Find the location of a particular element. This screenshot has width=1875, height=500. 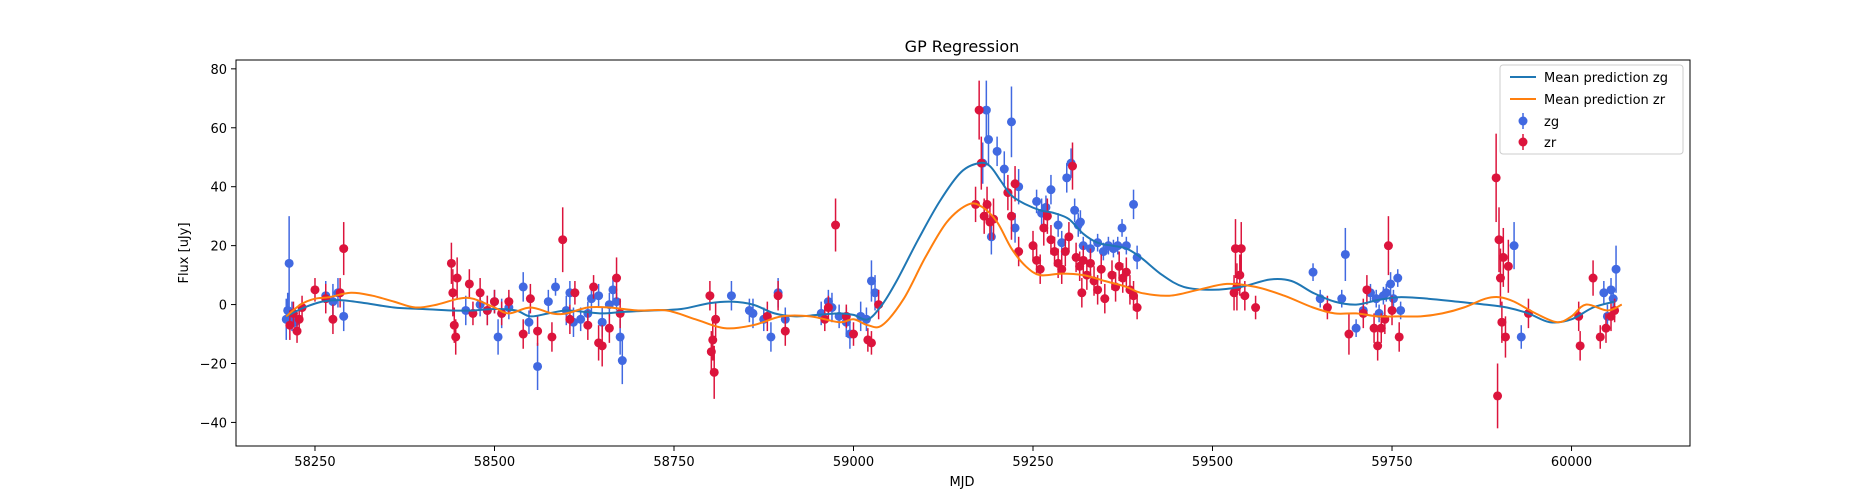

x-tick-label: 59250 is located at coordinates (1032, 462).